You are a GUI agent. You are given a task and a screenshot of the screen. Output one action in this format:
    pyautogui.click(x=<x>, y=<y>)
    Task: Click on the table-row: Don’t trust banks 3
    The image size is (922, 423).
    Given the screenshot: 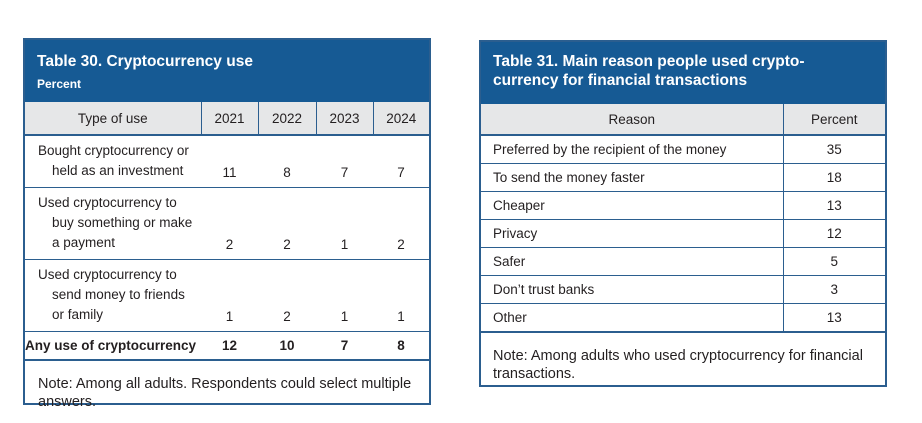 What is the action you would take?
    pyautogui.click(x=683, y=289)
    